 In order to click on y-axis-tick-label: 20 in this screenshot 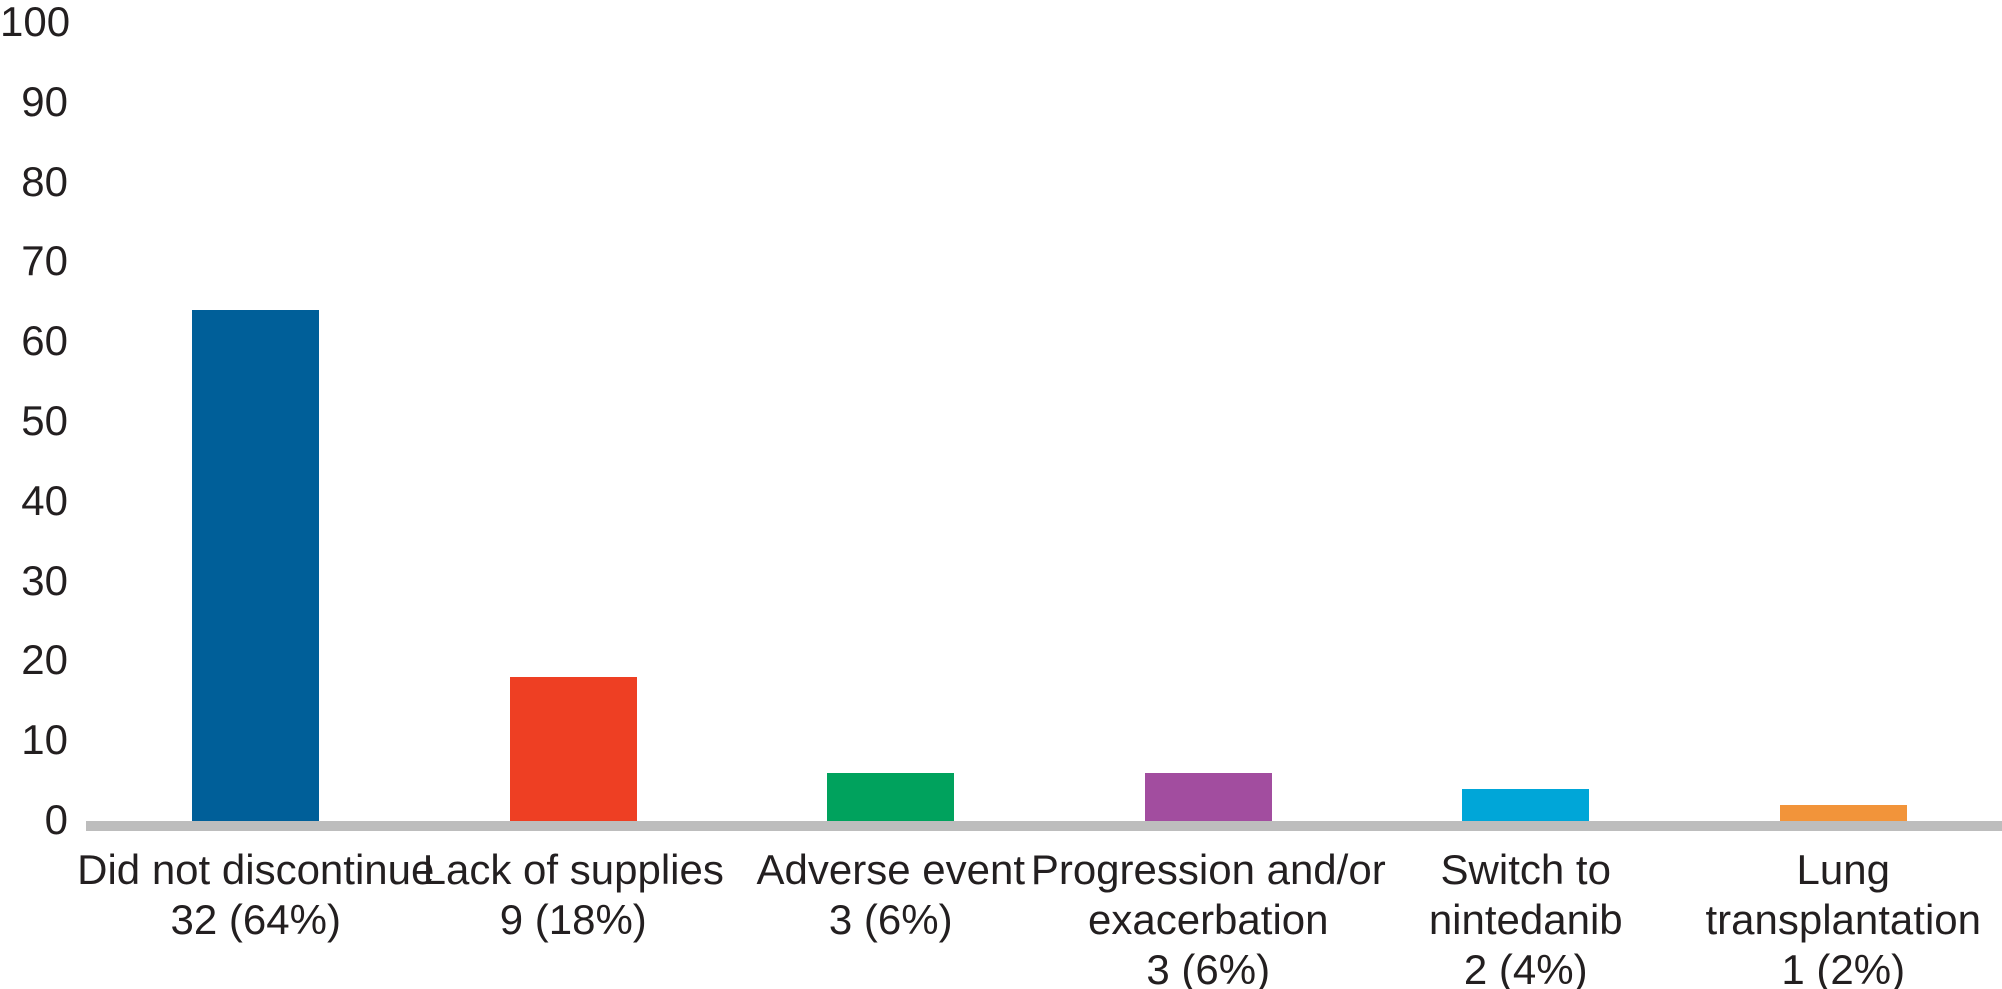, I will do `click(44, 660)`.